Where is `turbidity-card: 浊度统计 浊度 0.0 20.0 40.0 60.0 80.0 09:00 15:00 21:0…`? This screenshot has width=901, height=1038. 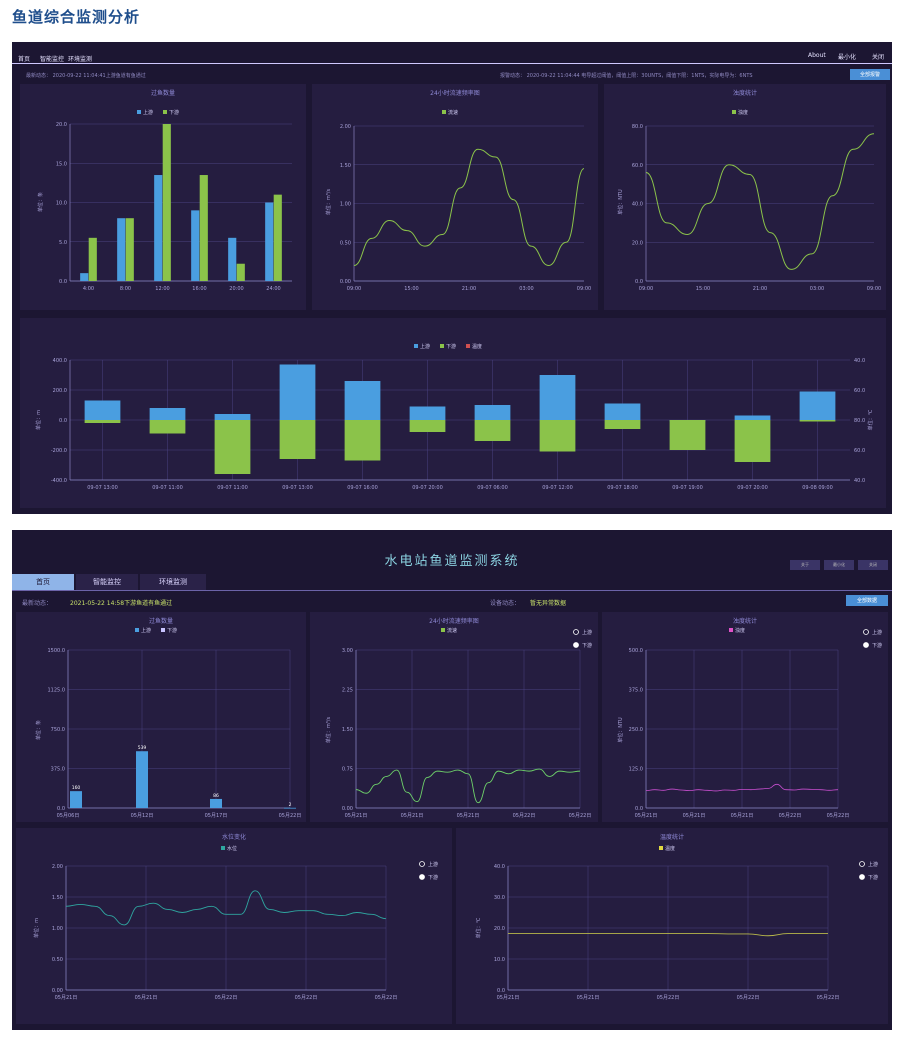 turbidity-card: 浊度统计 浊度 0.0 20.0 40.0 60.0 80.0 09:00 15:00 21:0… is located at coordinates (745, 197).